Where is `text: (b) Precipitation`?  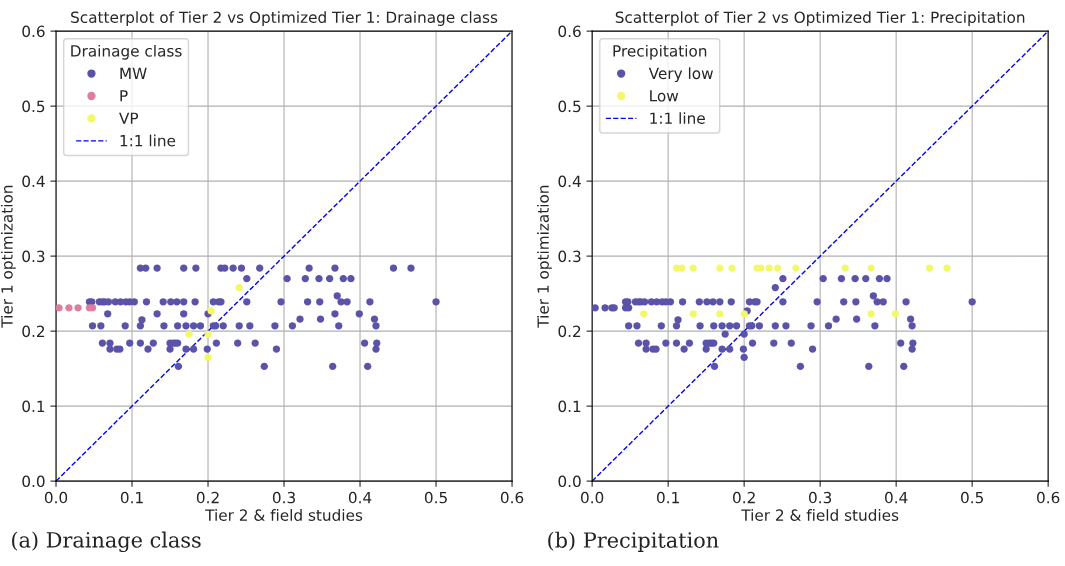
text: (b) Precipitation is located at coordinates (633, 541).